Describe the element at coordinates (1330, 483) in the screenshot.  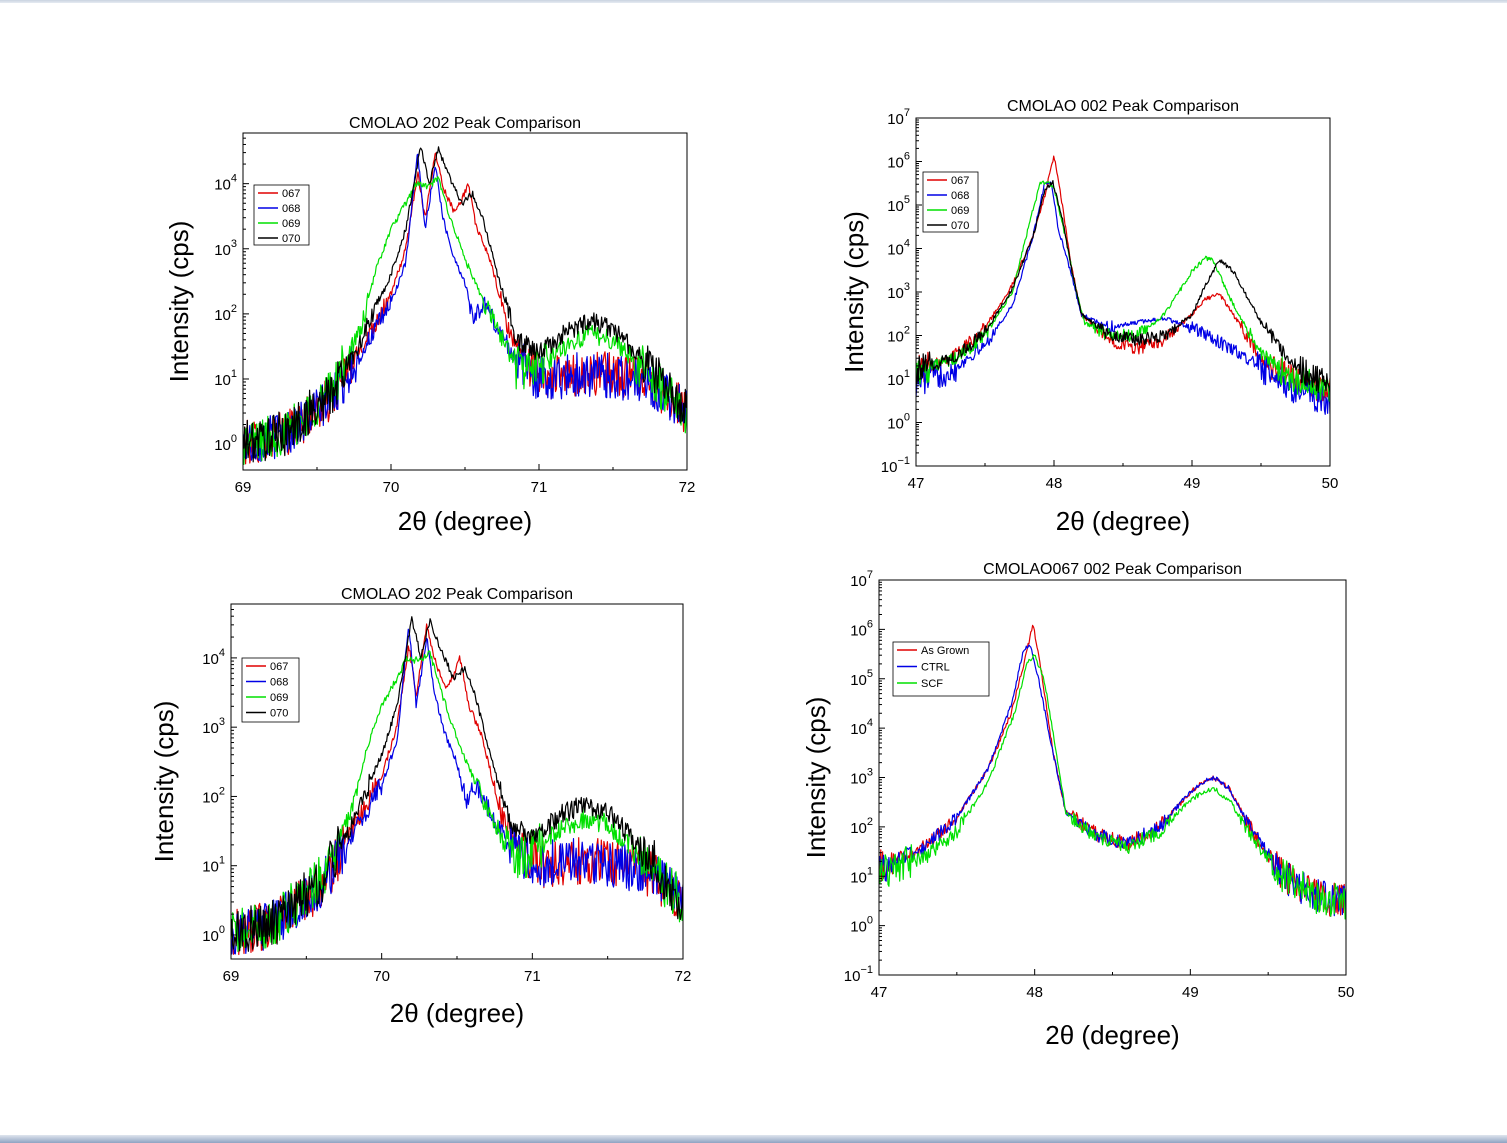
I see `x-tick-label: 50` at that location.